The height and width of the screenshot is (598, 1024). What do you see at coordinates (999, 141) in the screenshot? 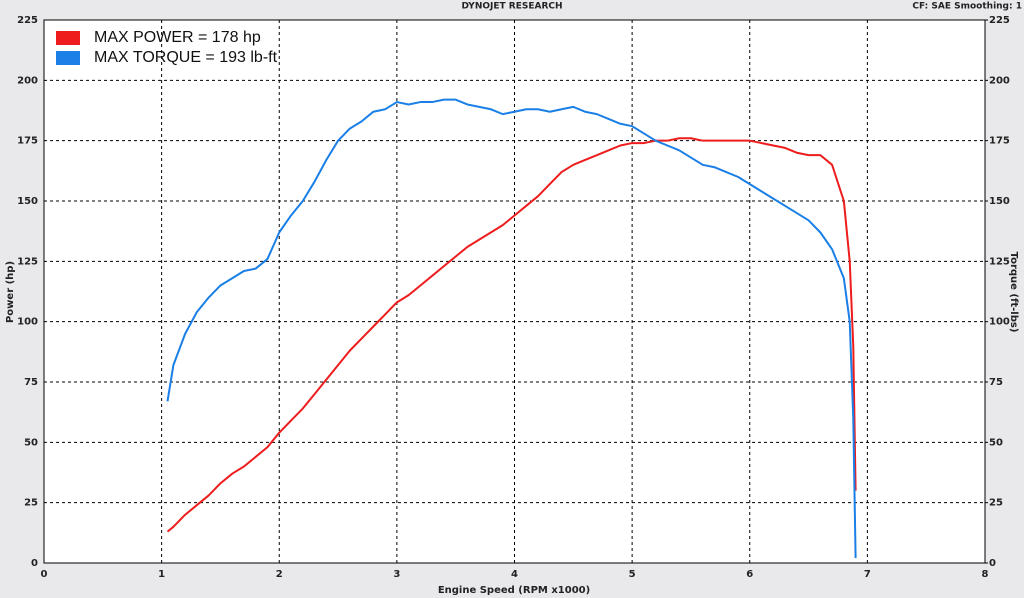
I see `y2-tick-label: 175` at bounding box center [999, 141].